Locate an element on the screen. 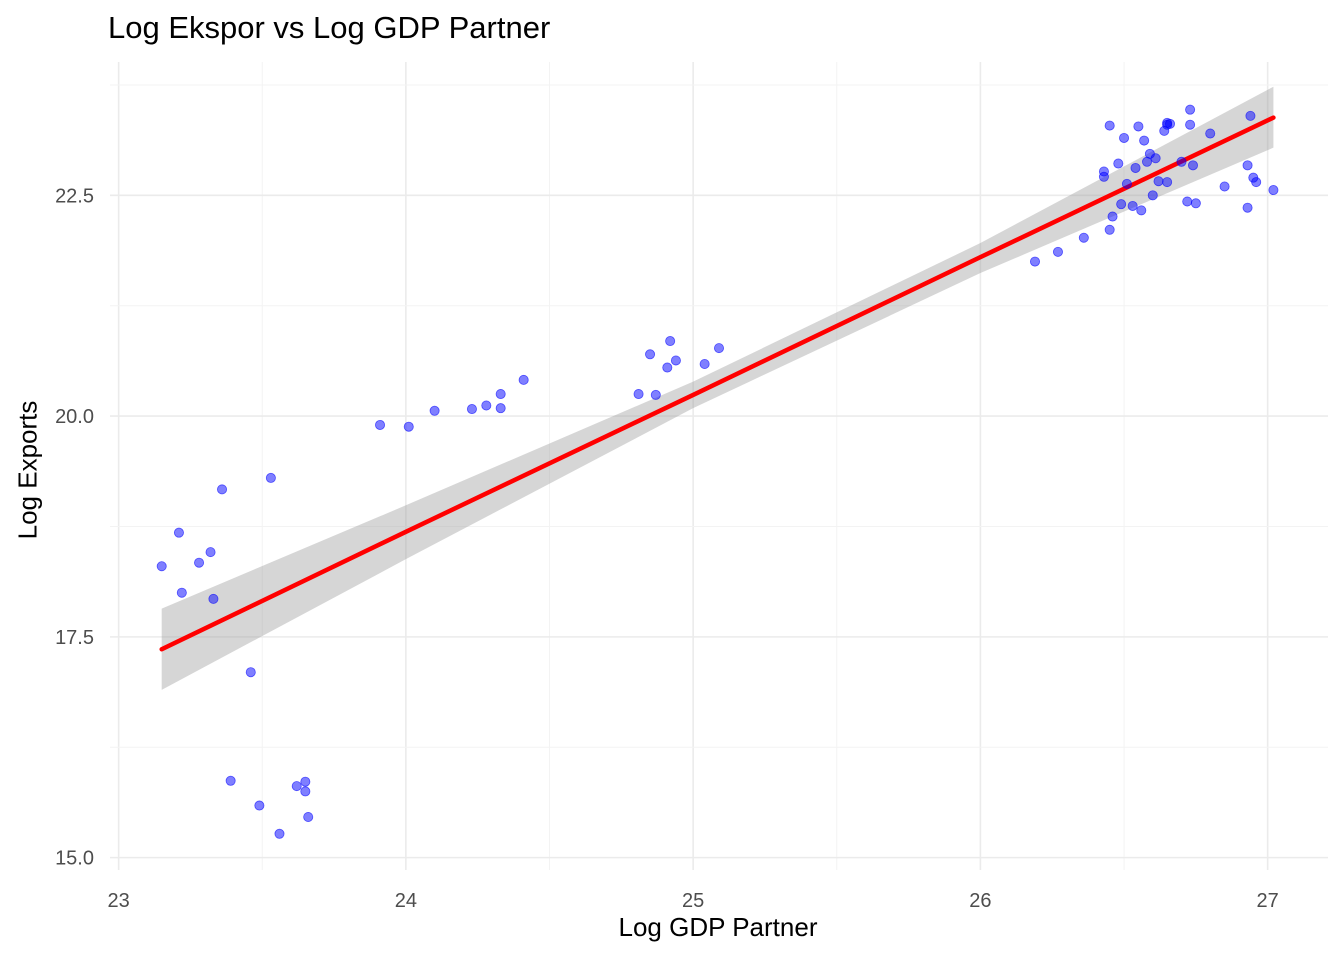 The height and width of the screenshot is (960, 1344). x-axis-label: Log GDP Partner is located at coordinates (718, 927).